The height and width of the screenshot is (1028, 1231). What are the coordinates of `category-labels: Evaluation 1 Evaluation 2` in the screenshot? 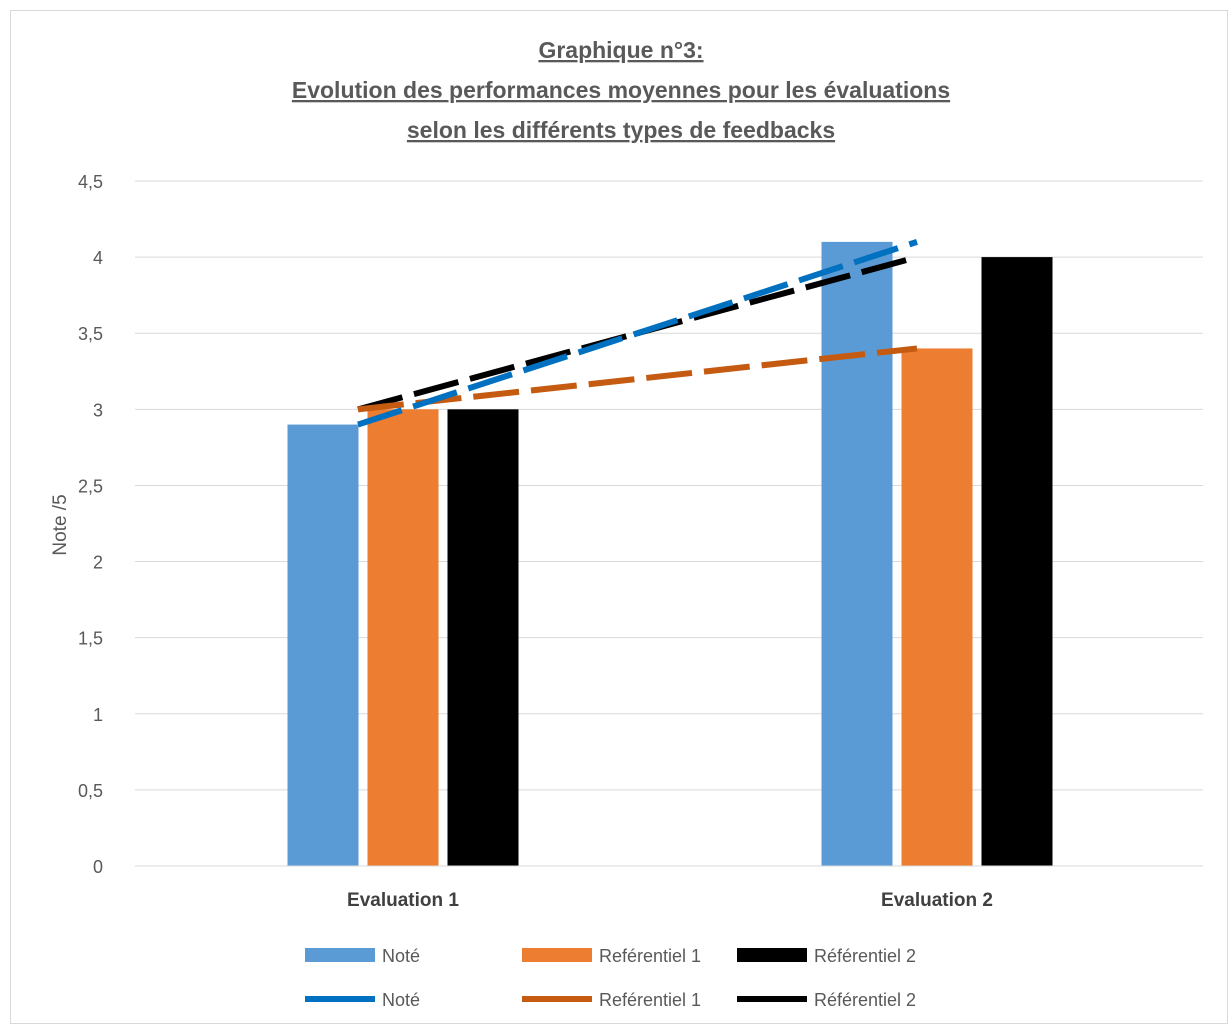 It's located at (670, 900).